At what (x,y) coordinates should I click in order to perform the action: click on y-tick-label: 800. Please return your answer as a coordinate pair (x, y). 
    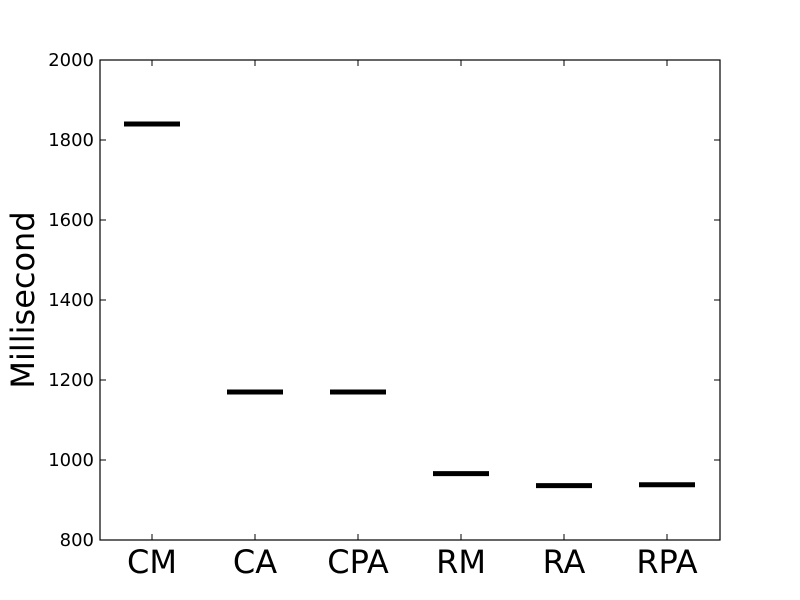
    Looking at the image, I should click on (77, 540).